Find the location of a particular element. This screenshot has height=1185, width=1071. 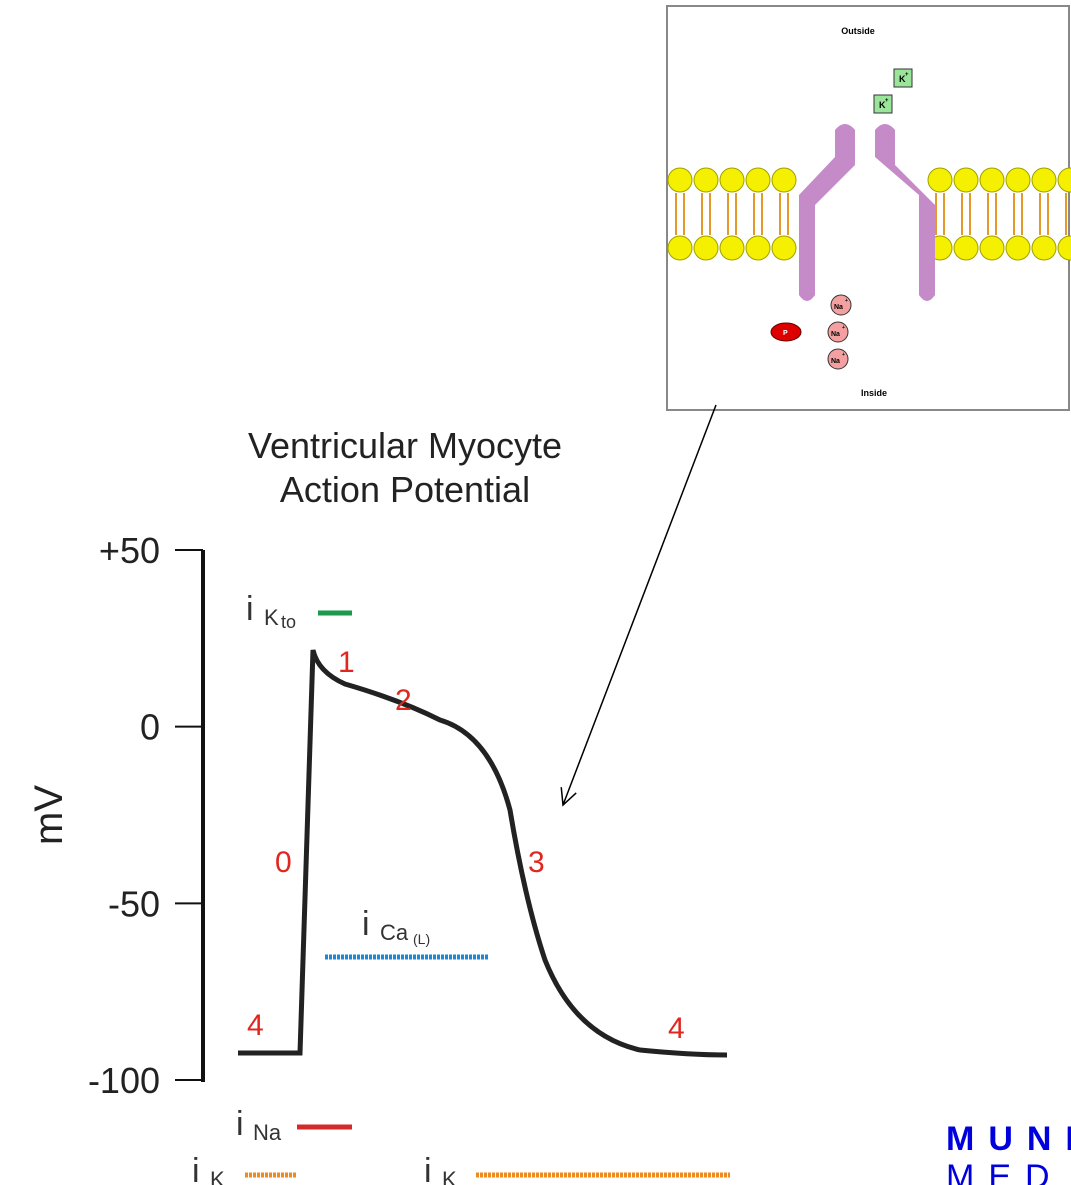

y-tick-label: -50 is located at coordinates (134, 903).